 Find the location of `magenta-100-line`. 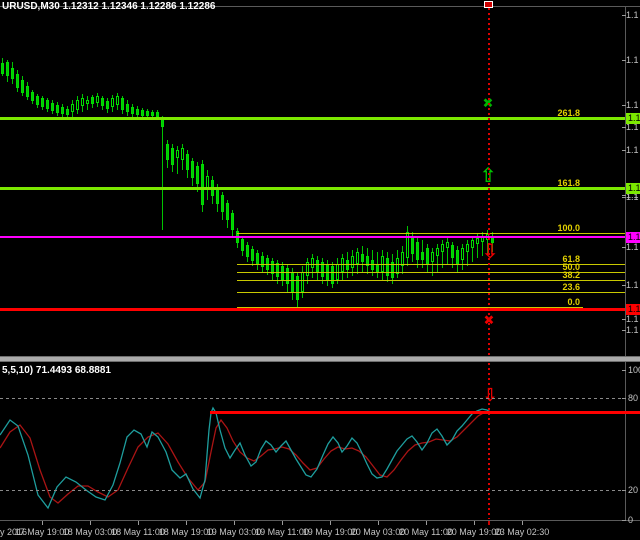

magenta-100-line is located at coordinates (312, 237).